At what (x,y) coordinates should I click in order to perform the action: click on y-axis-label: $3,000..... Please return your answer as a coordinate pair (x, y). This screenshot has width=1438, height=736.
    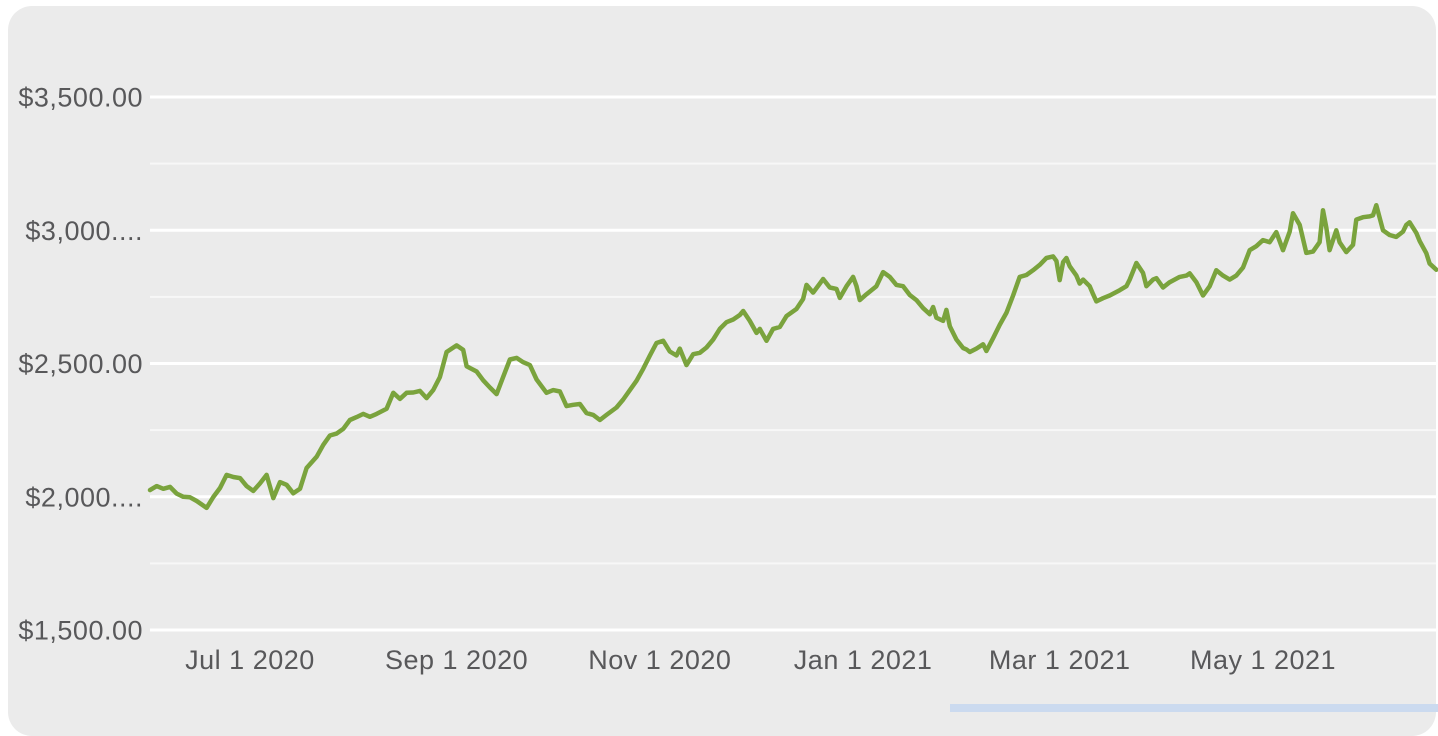
    Looking at the image, I should click on (84, 231).